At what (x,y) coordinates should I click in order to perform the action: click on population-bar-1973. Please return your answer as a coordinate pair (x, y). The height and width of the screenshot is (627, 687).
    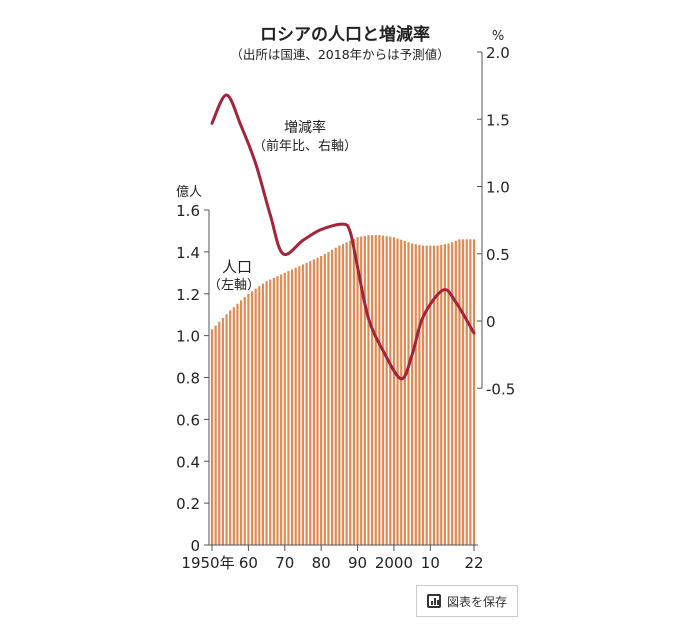
    Looking at the image, I should click on (295, 406).